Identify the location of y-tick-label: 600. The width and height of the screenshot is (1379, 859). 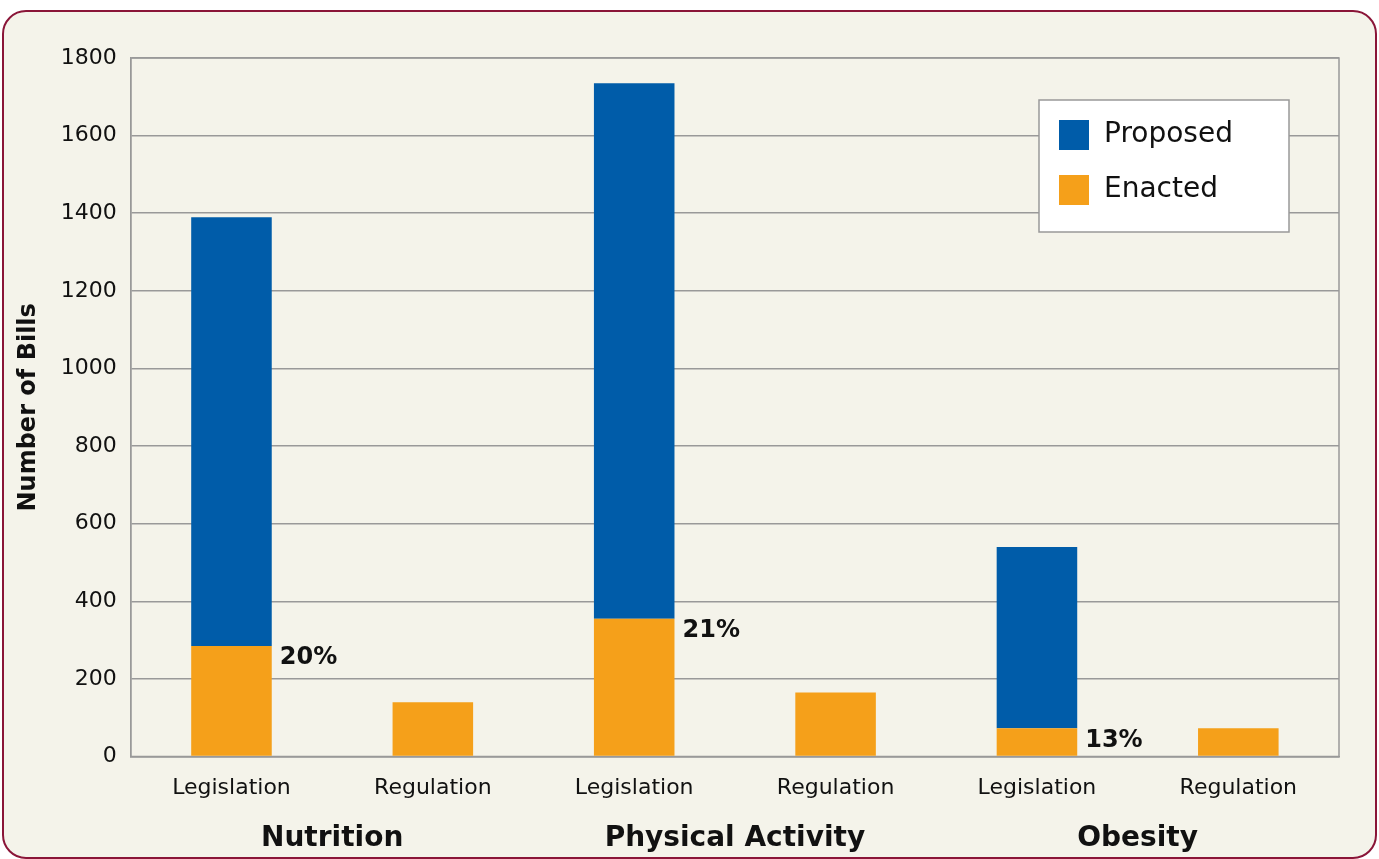
(95, 522).